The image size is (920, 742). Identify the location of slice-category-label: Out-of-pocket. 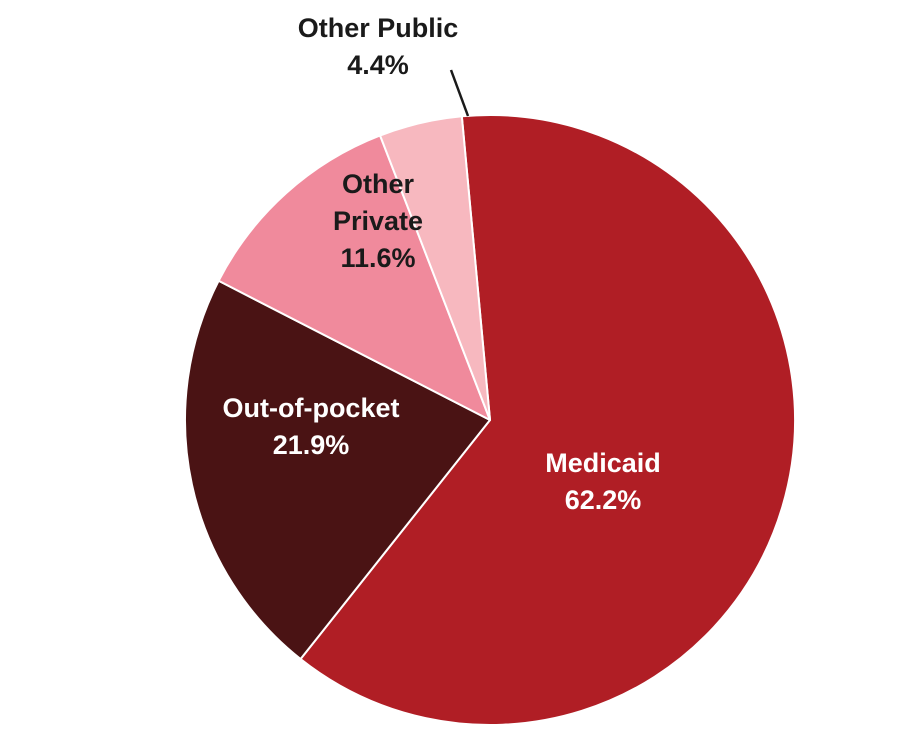
(311, 408).